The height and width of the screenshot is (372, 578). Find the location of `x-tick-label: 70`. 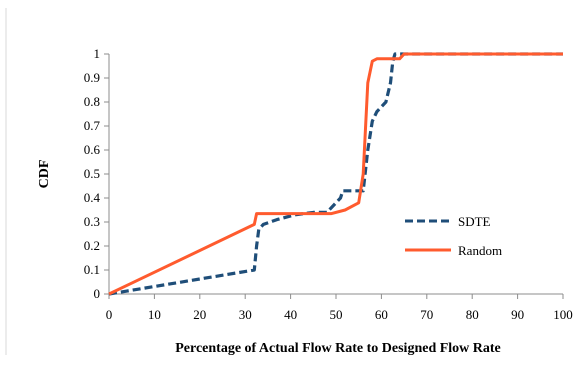

x-tick-label: 70 is located at coordinates (426, 314).